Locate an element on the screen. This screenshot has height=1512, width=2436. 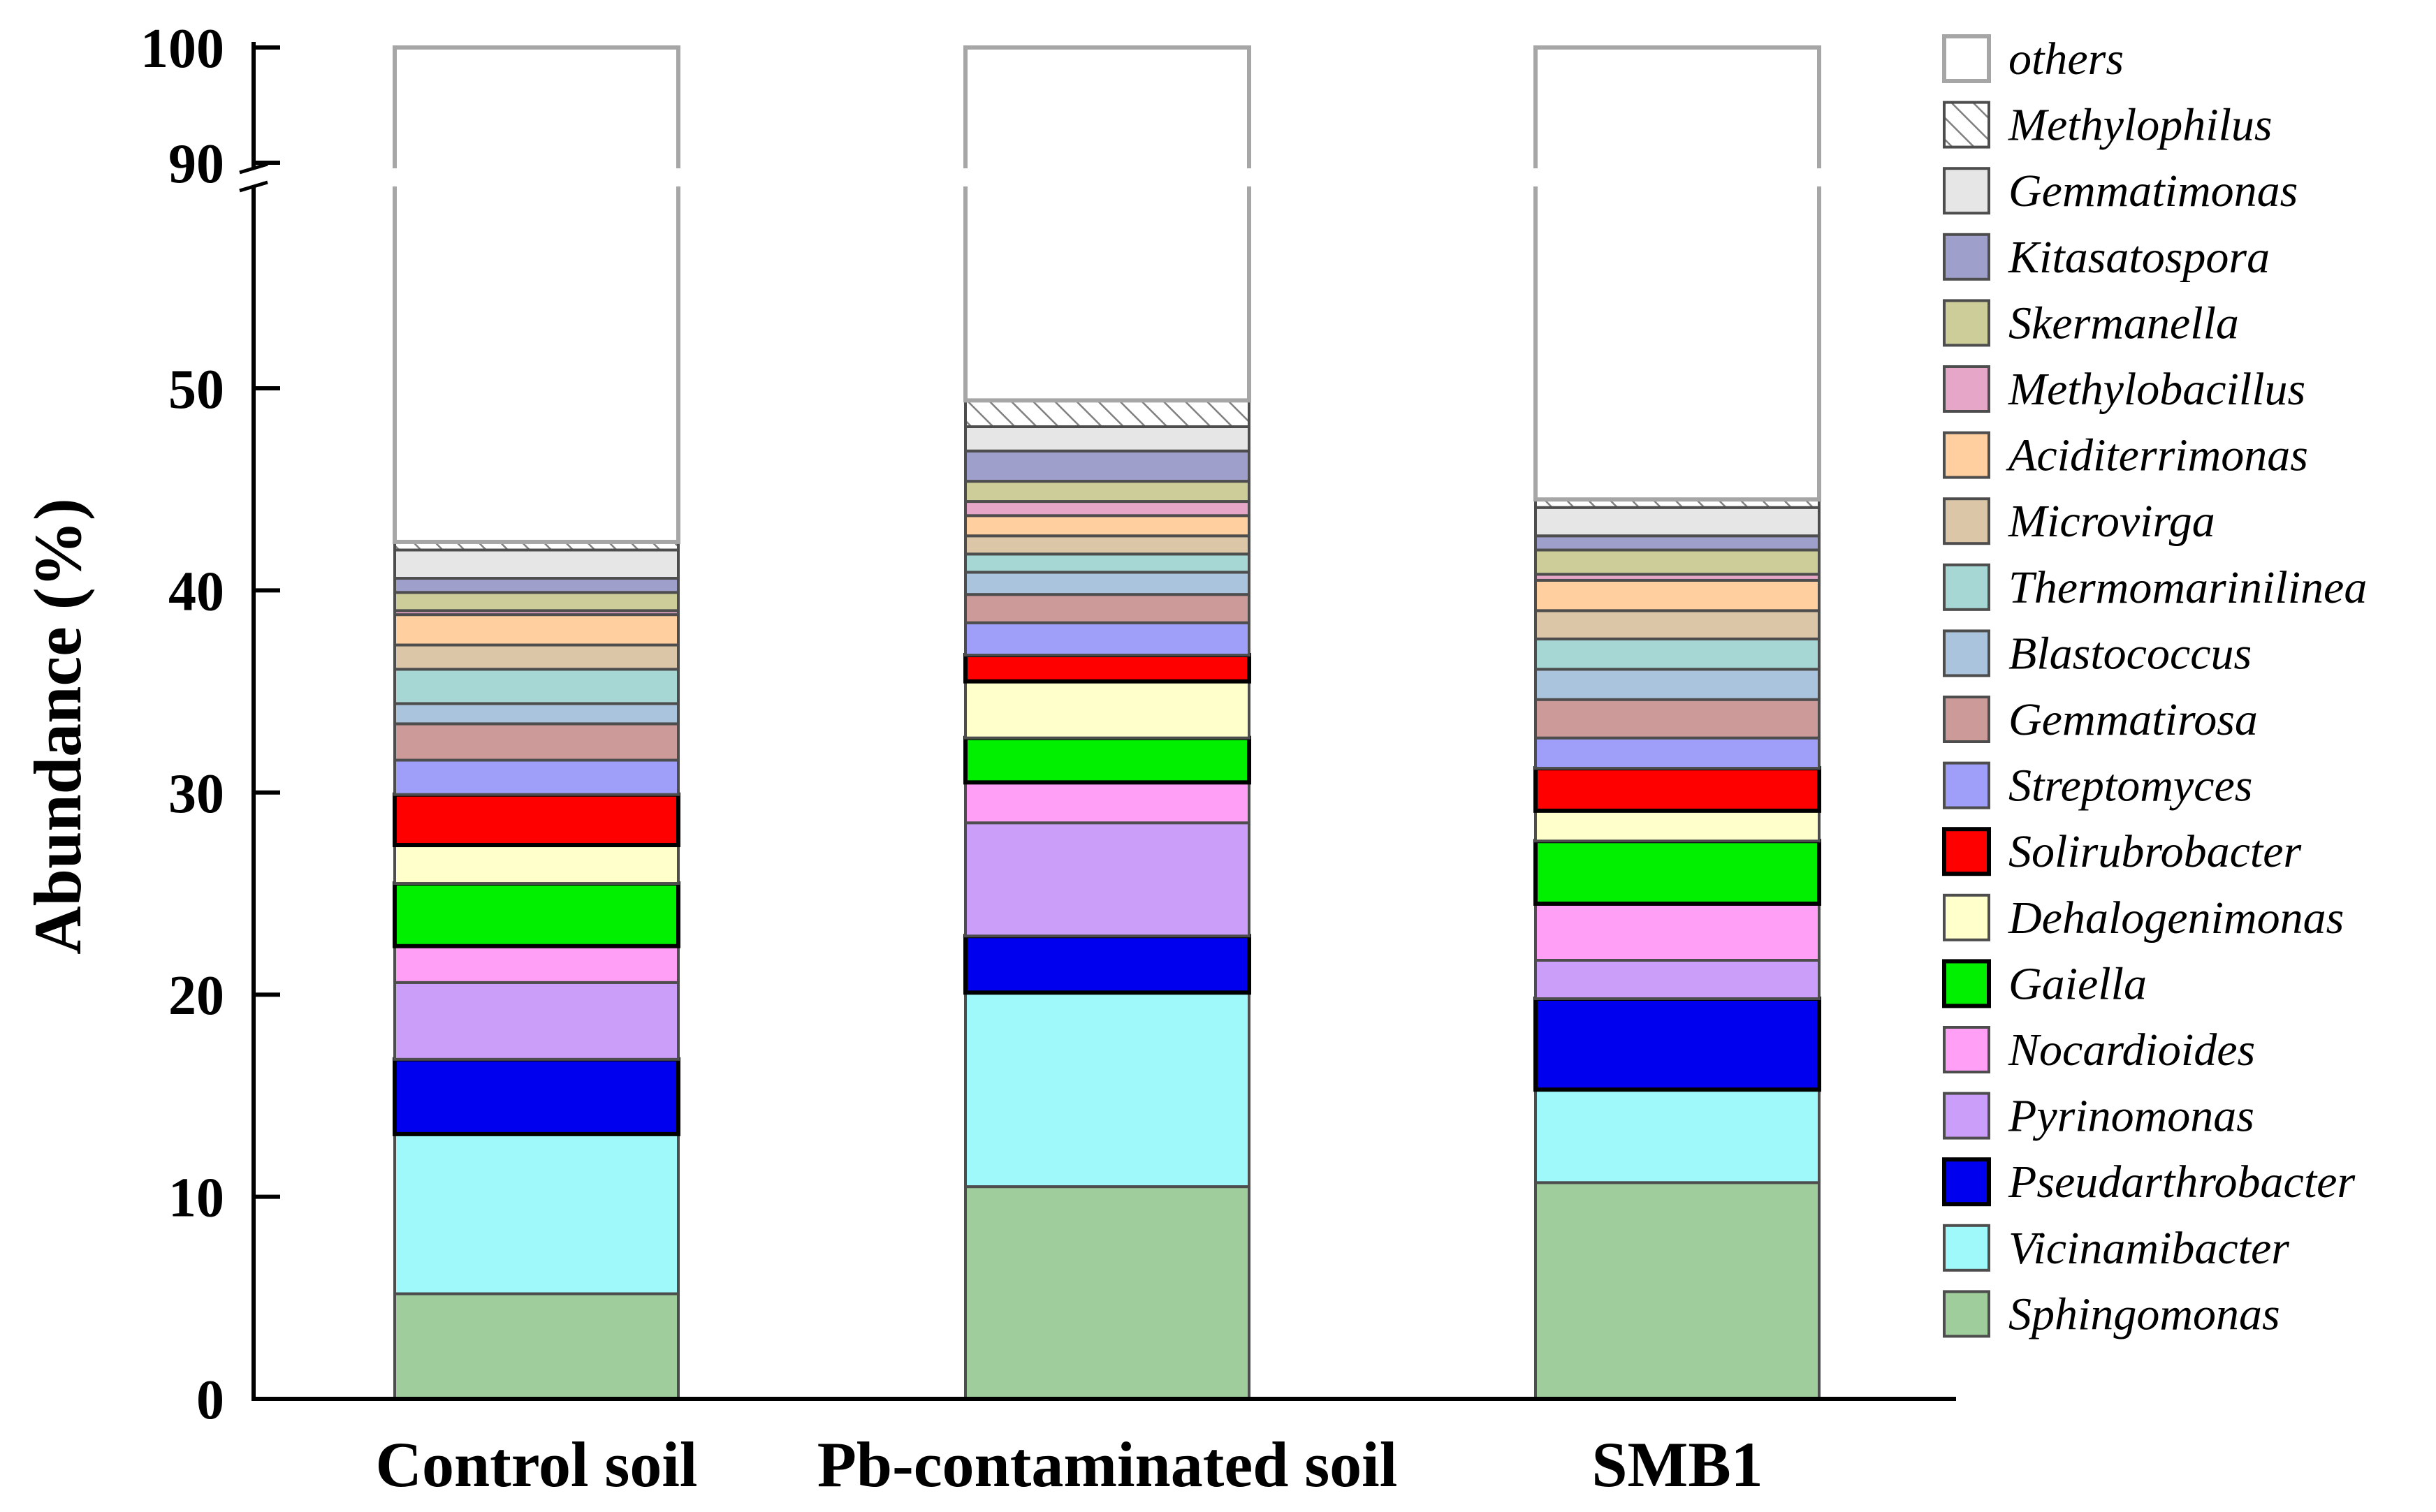
legend-swatch-gaiella is located at coordinates (1966, 984).